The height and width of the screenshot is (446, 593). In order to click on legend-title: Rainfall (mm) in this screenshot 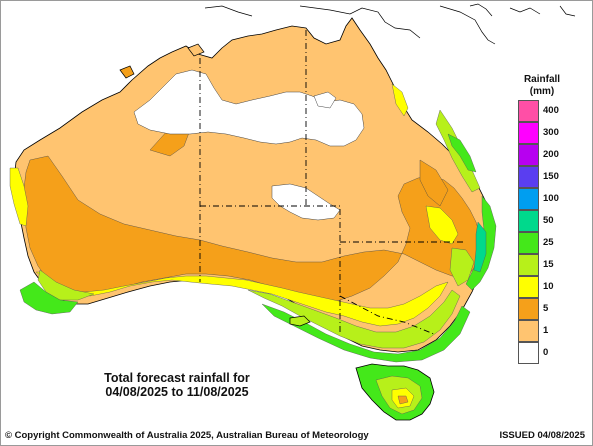, I will do `click(542, 86)`.